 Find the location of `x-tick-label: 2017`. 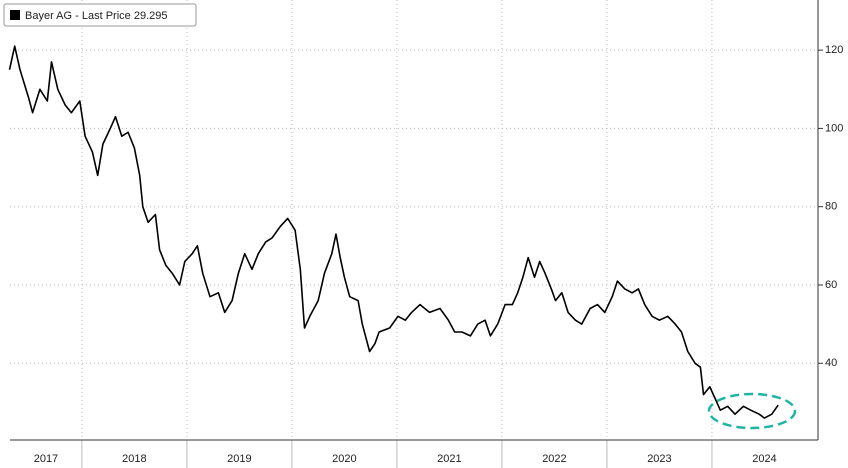

x-tick-label: 2017 is located at coordinates (46, 459).